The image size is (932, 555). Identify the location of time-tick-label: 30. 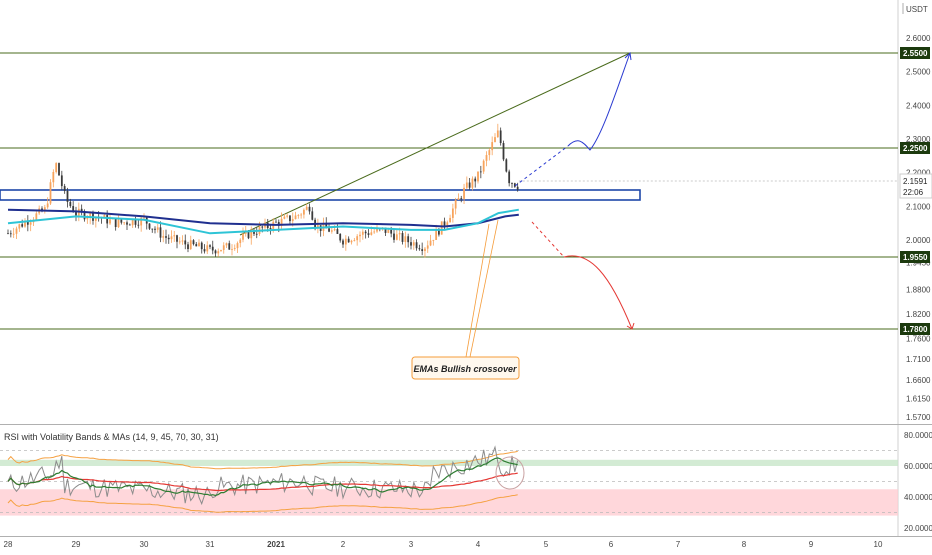
(144, 544).